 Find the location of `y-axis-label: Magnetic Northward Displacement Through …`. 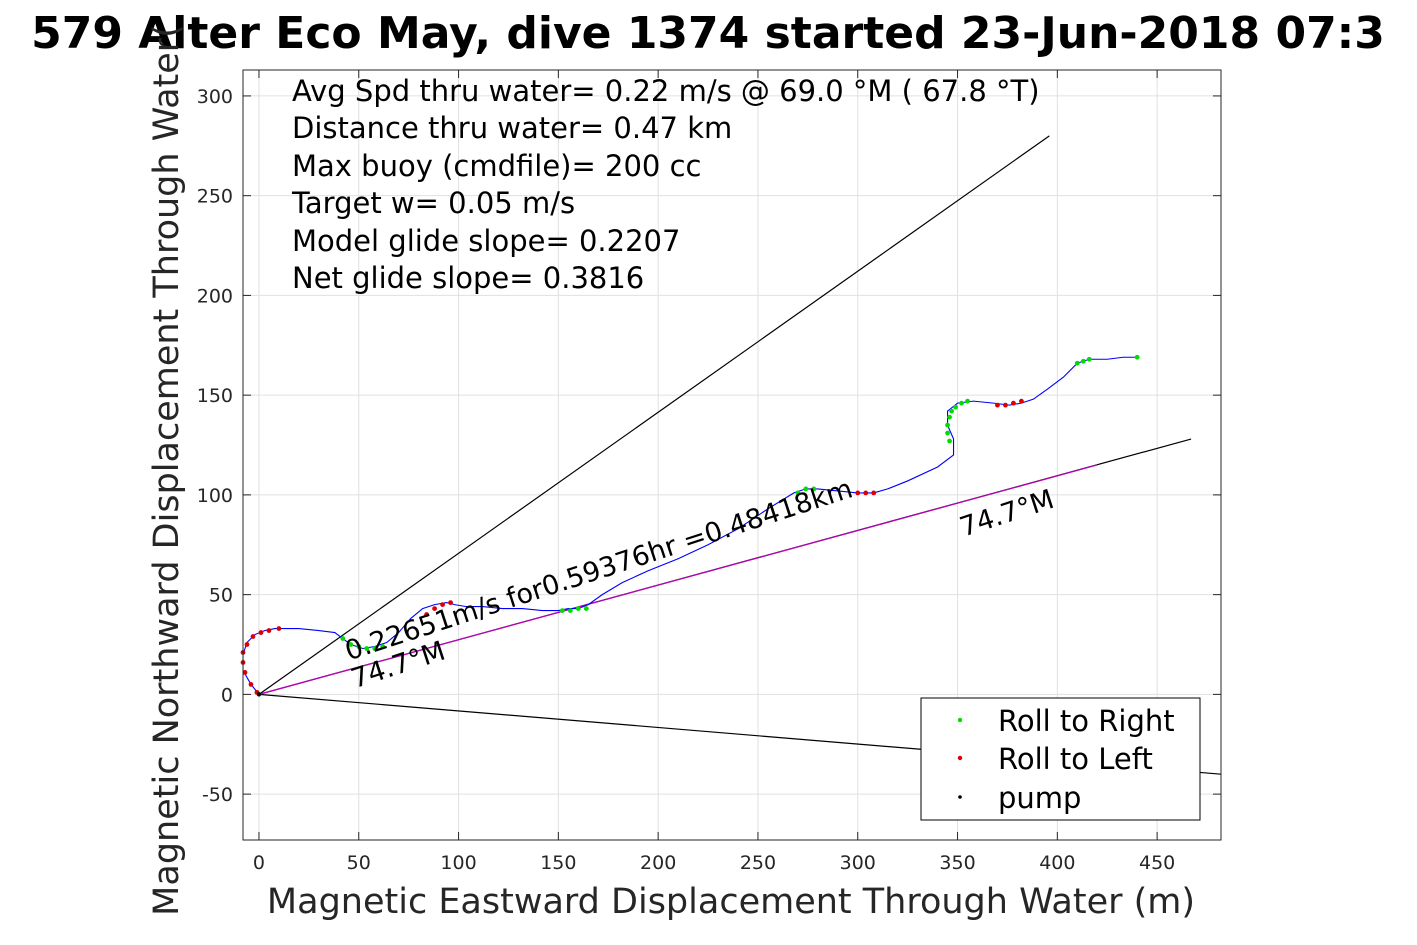

y-axis-label: Magnetic Northward Displacement Through … is located at coordinates (167, 470).